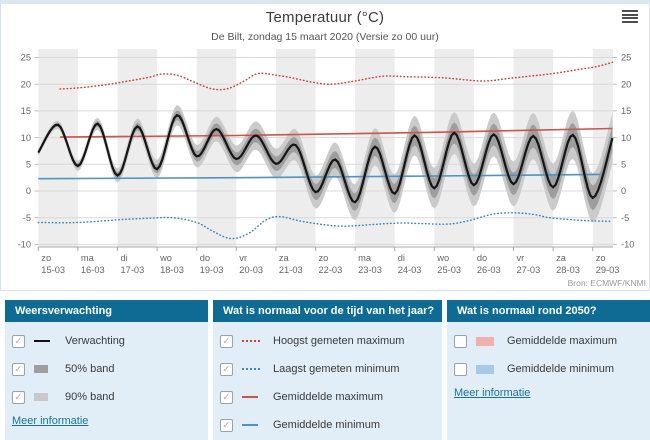 The image size is (650, 440). I want to click on mean-max-line, so click(336, 132).